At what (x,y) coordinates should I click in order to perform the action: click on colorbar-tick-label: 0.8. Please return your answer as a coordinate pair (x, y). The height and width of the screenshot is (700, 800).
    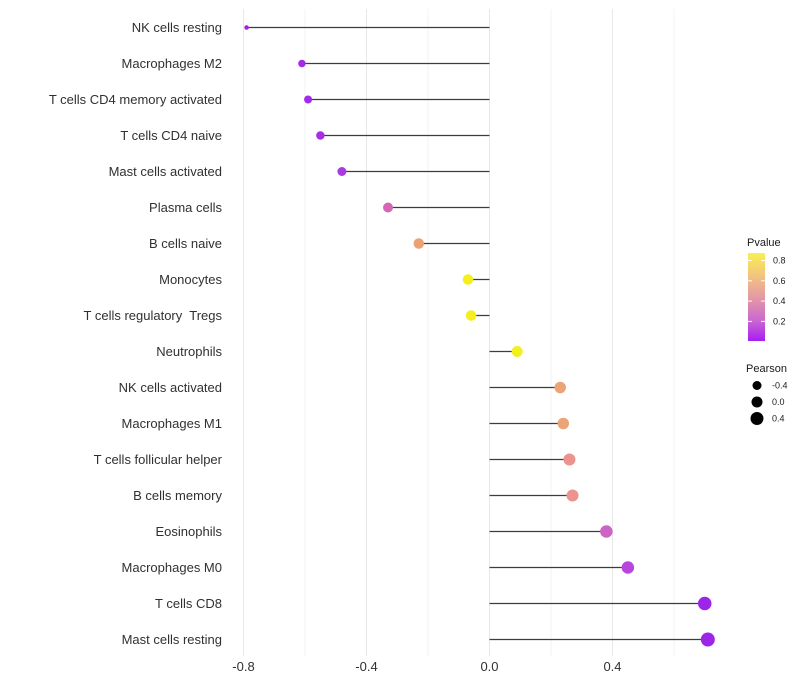
    Looking at the image, I should click on (779, 261).